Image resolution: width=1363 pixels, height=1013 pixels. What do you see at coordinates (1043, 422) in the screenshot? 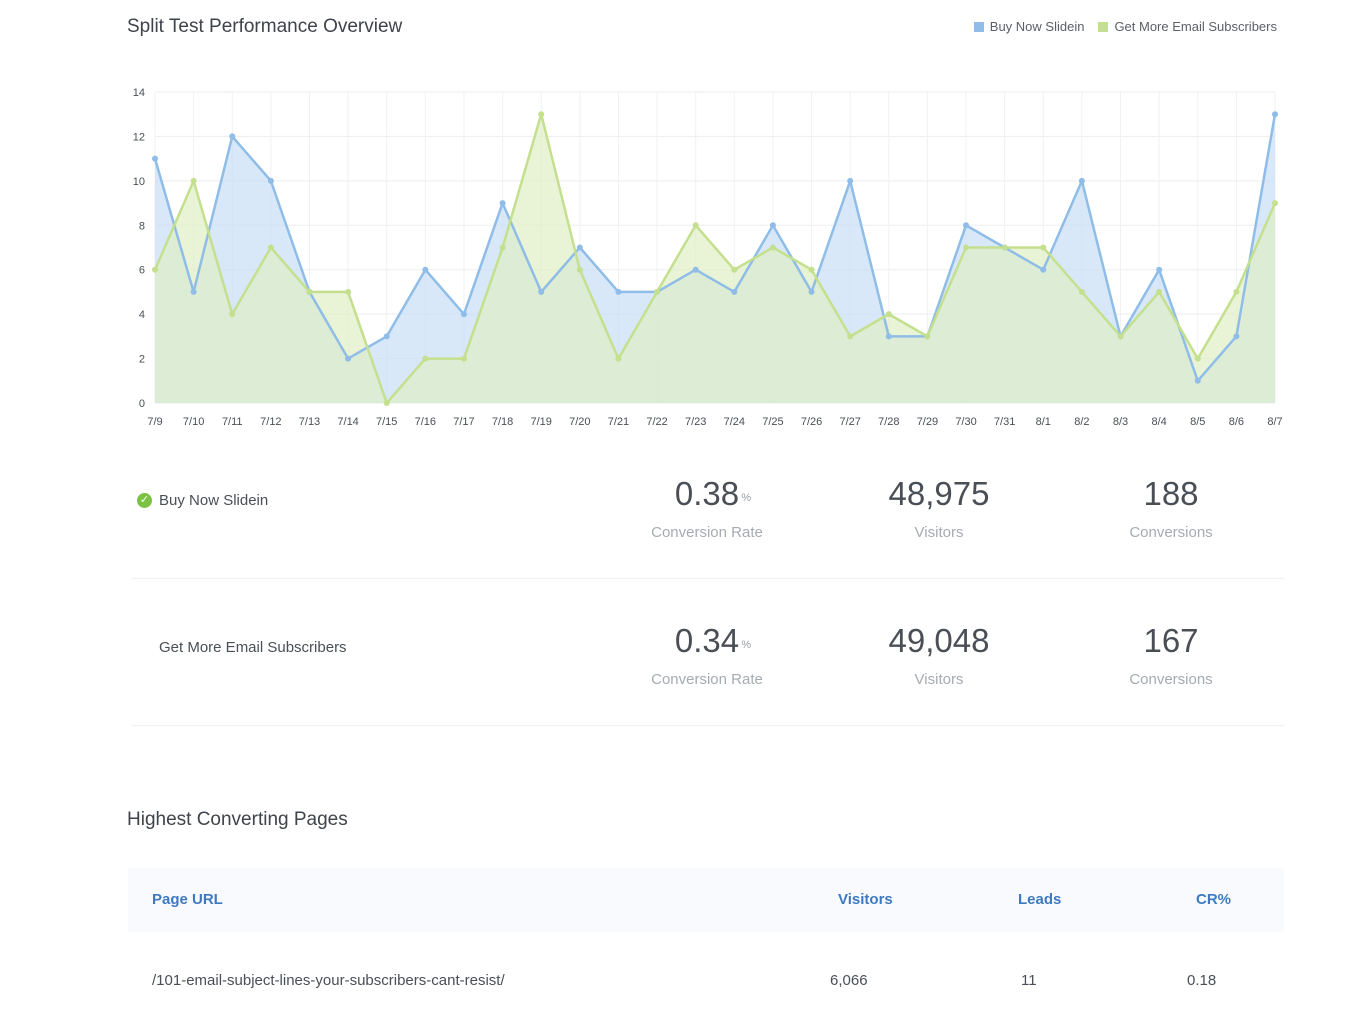
I see `x-tick-label: 8/1` at bounding box center [1043, 422].